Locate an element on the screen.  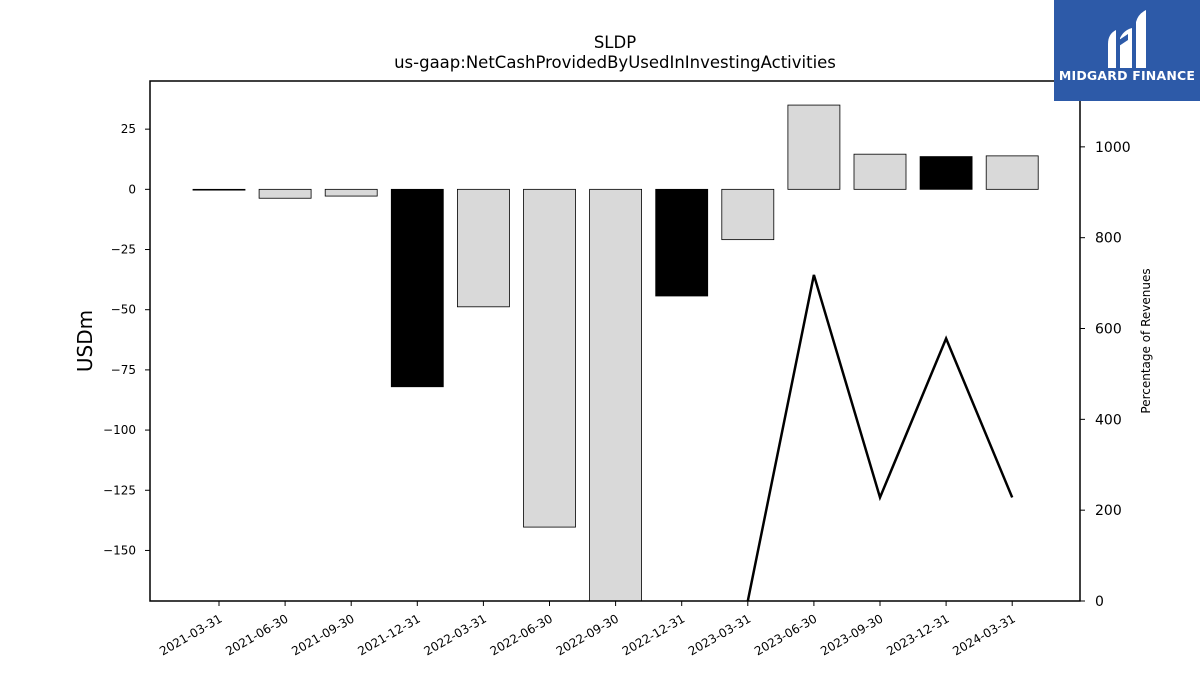
y-tick-label: −75 is located at coordinates (123, 370).